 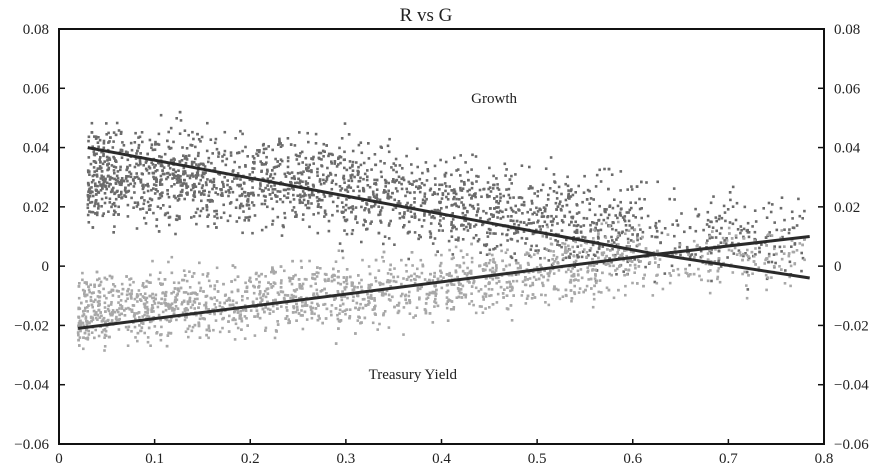 I want to click on y-tick-label-right: 0.08, so click(x=847, y=30).